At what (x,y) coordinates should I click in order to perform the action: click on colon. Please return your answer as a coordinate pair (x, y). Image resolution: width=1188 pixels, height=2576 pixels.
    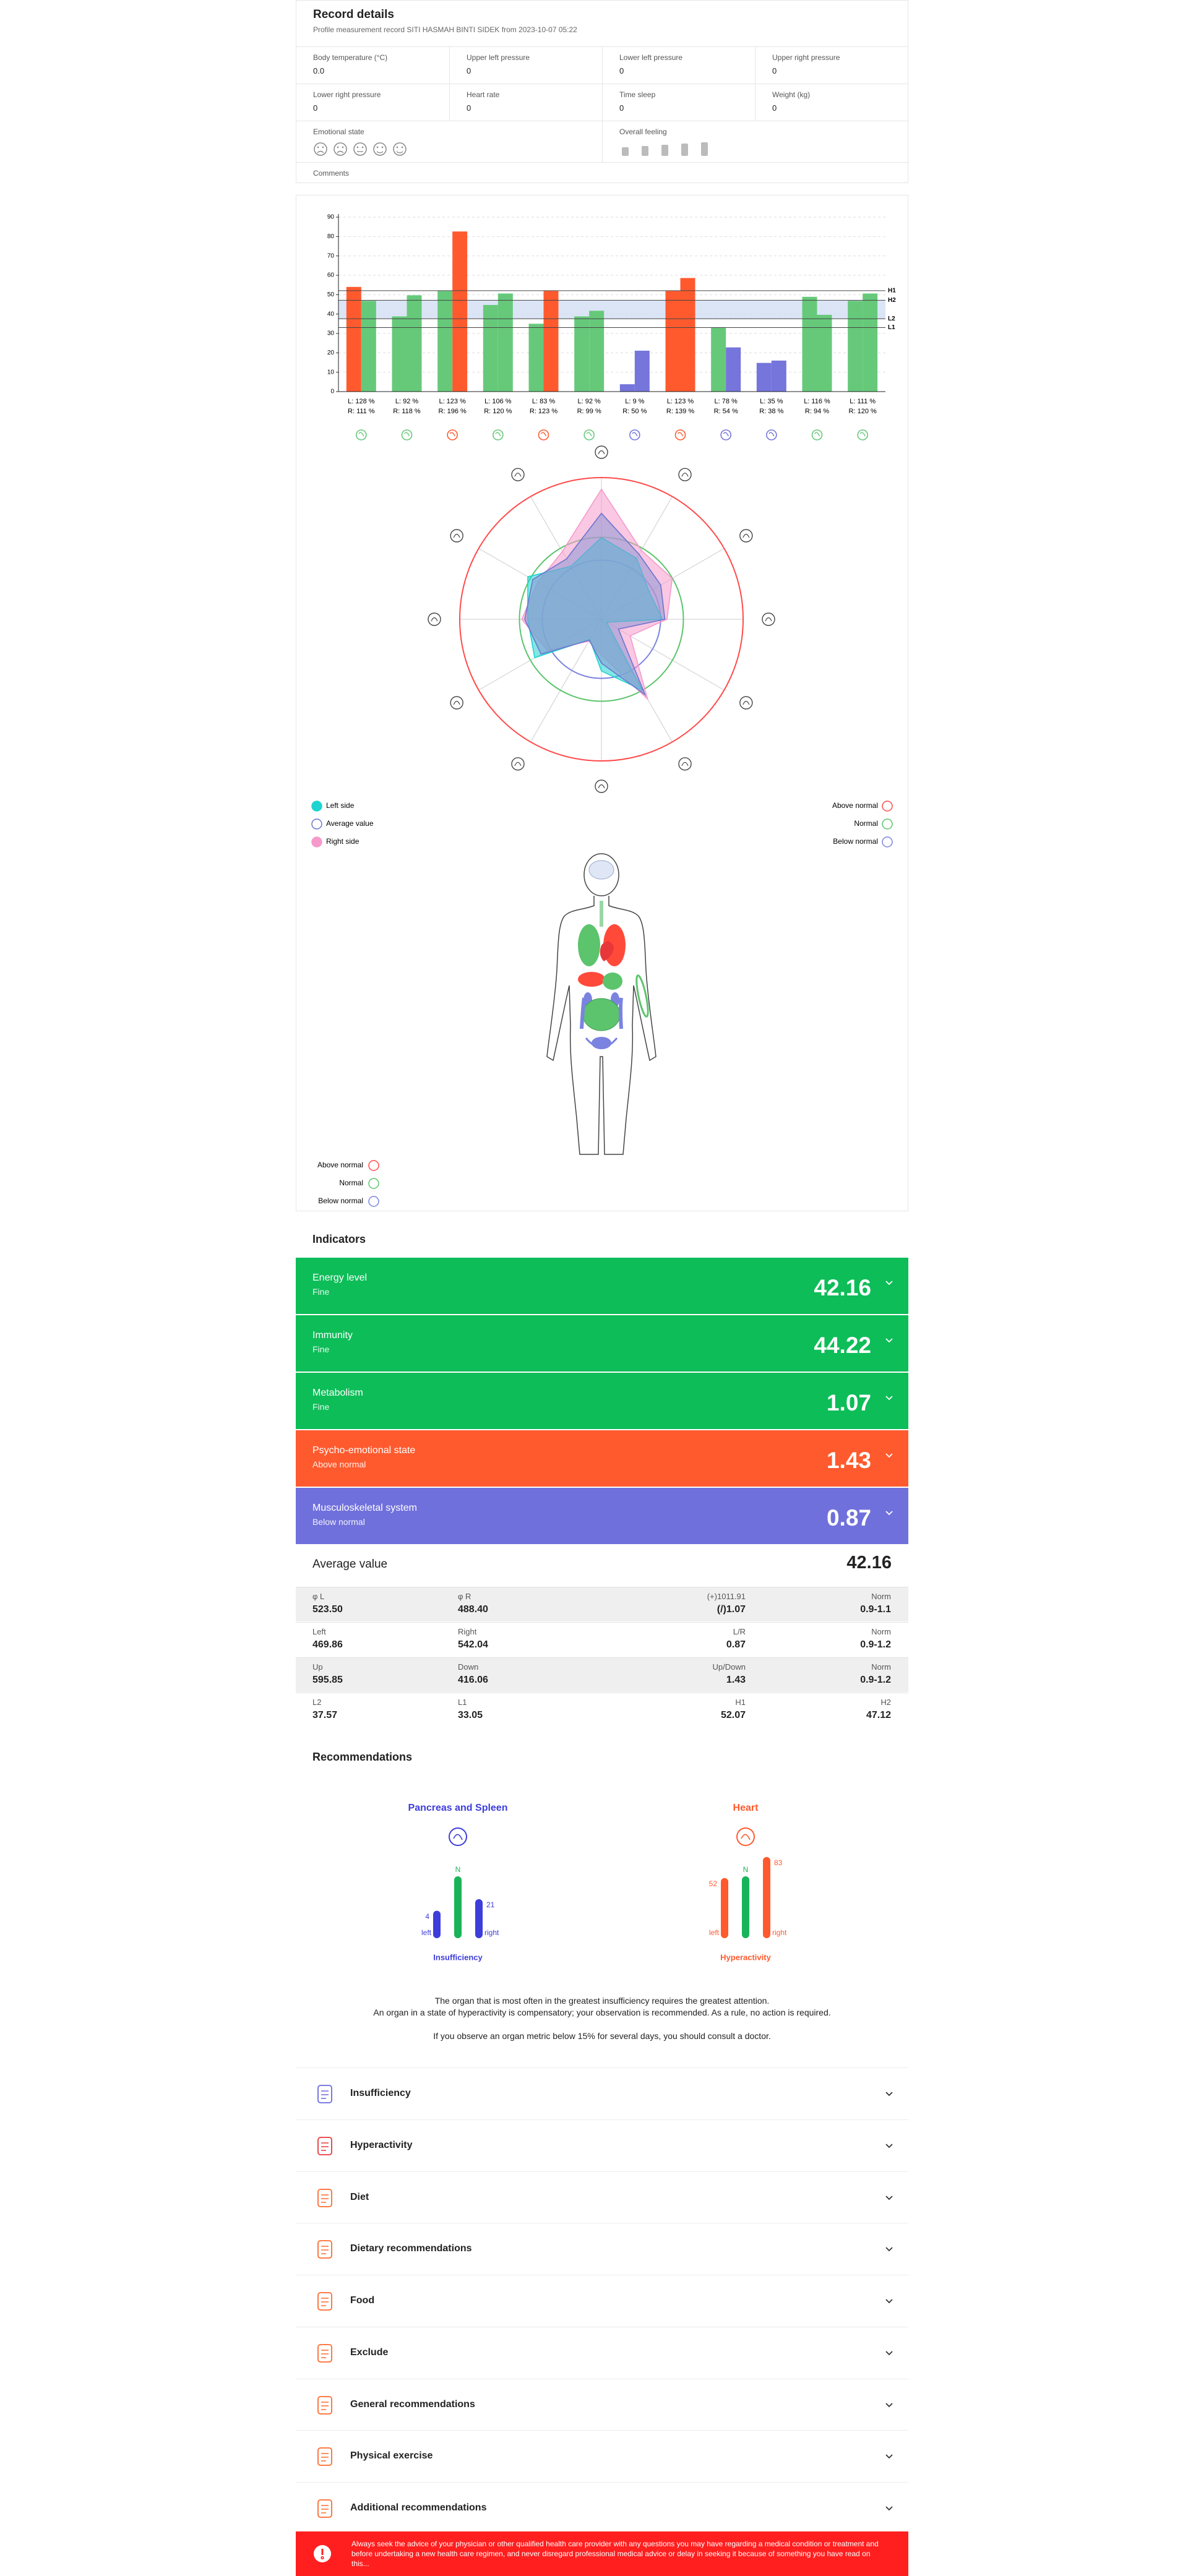
    Looking at the image, I should click on (601, 1013).